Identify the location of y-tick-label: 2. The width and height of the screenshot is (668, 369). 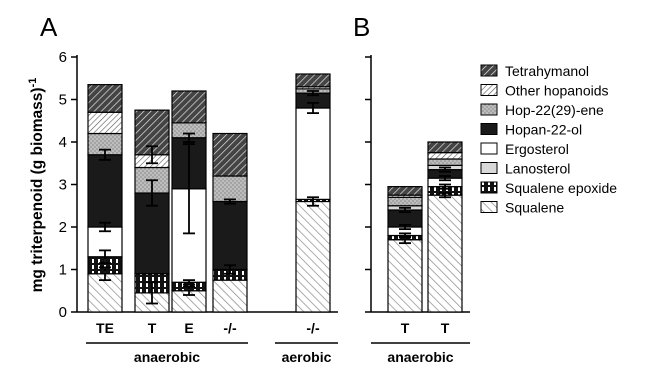
(63, 227).